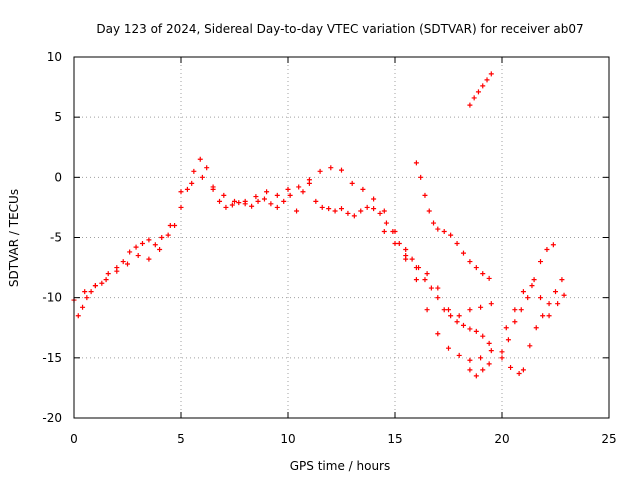 This screenshot has width=640, height=480. What do you see at coordinates (340, 466) in the screenshot?
I see `x-axis-label: GPS time / hours` at bounding box center [340, 466].